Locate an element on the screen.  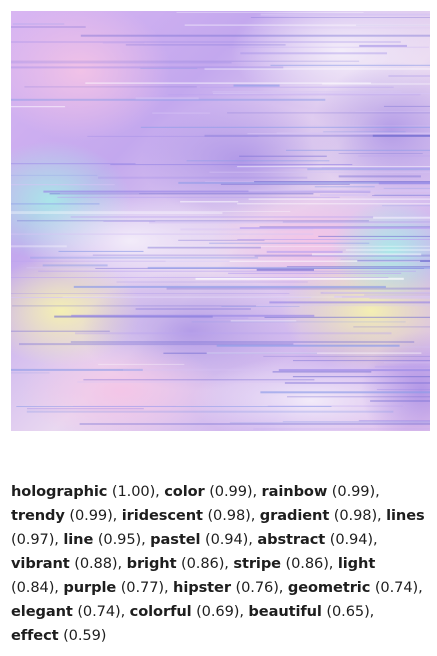
tag-item: beautiful (0.65), is located at coordinates (311, 611).